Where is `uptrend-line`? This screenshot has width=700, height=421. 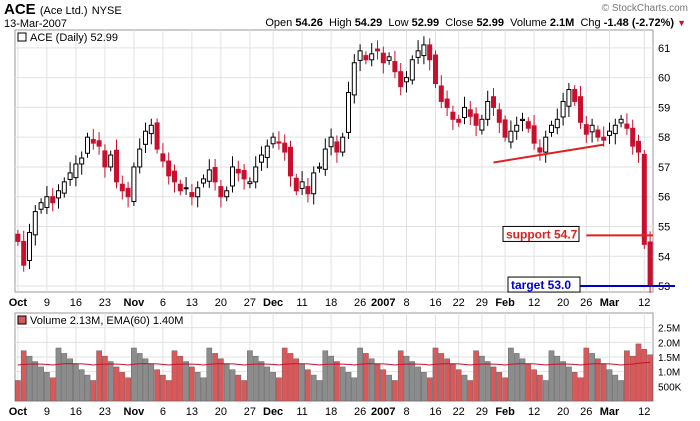
uptrend-line is located at coordinates (548, 153).